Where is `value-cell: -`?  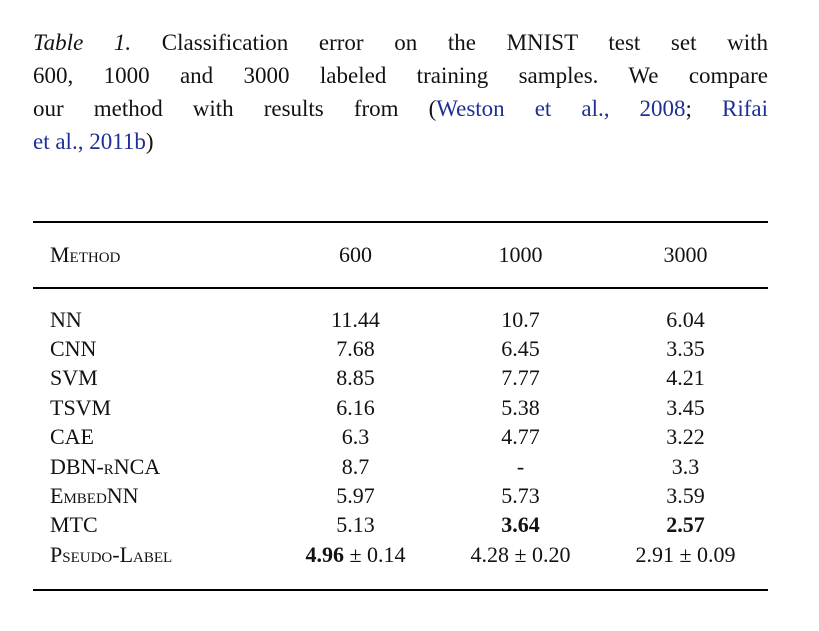 value-cell: - is located at coordinates (520, 466).